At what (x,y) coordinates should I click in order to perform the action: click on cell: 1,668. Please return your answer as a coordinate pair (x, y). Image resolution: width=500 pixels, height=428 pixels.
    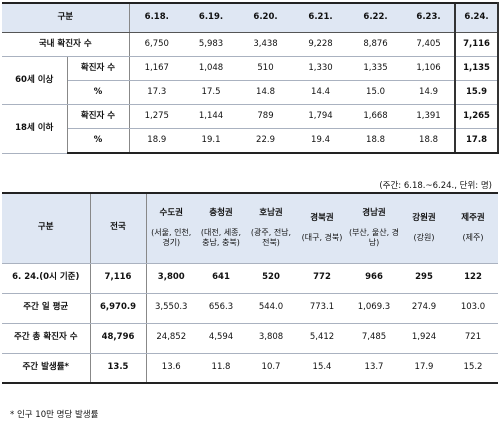
    Looking at the image, I should click on (376, 116).